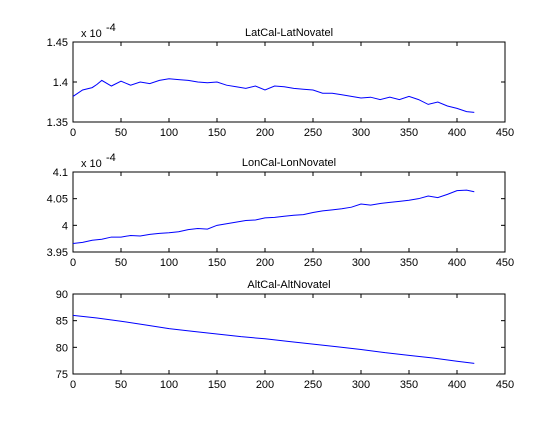  What do you see at coordinates (62, 348) in the screenshot?
I see `y-tick-label: 80` at bounding box center [62, 348].